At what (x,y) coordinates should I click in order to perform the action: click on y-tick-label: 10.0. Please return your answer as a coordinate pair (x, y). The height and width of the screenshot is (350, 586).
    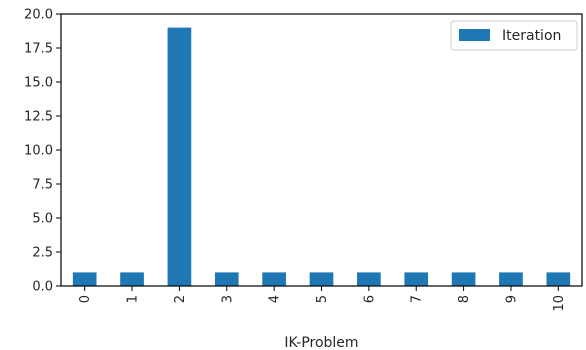
    Looking at the image, I should click on (38, 151).